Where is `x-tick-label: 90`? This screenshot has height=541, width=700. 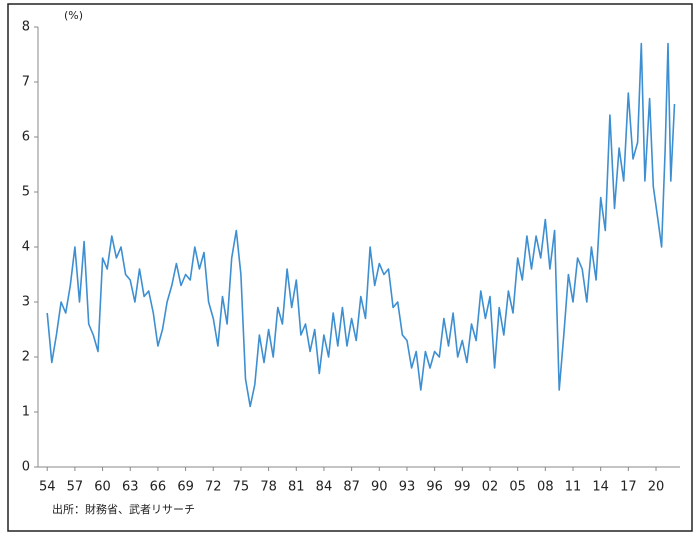 x-tick-label: 90 is located at coordinates (379, 487).